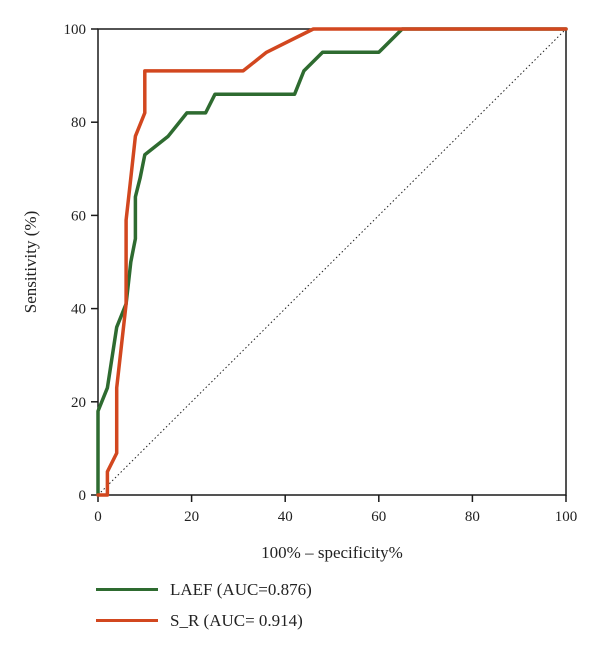 Image resolution: width=600 pixels, height=646 pixels. What do you see at coordinates (285, 517) in the screenshot?
I see `x-tick-label-40: 40` at bounding box center [285, 517].